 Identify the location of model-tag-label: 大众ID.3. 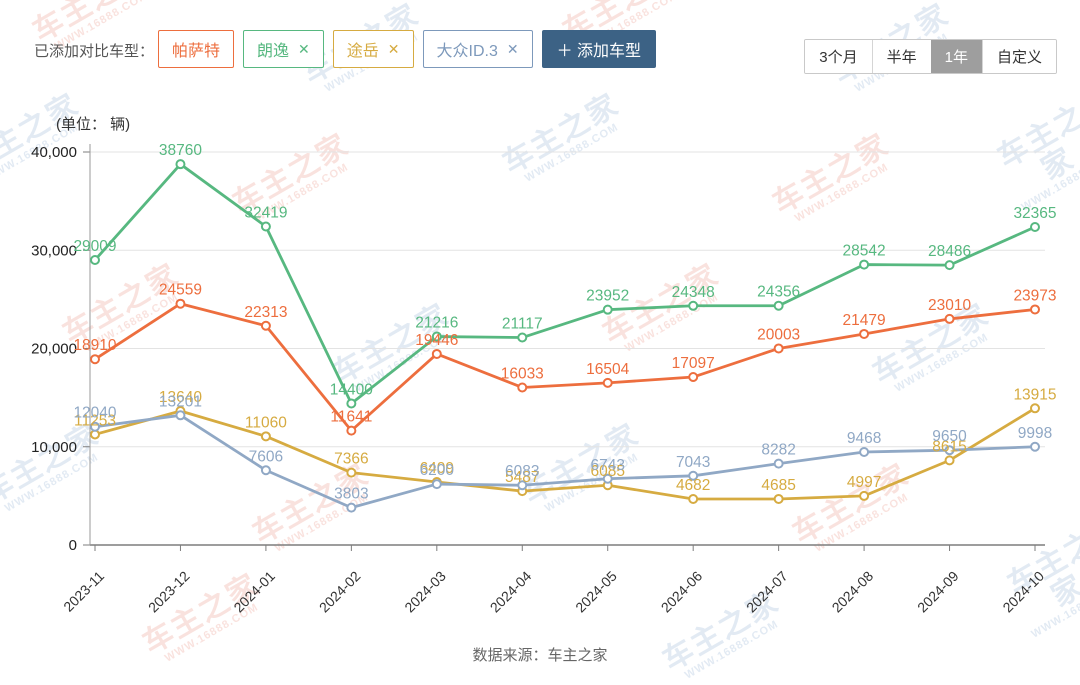
(467, 51).